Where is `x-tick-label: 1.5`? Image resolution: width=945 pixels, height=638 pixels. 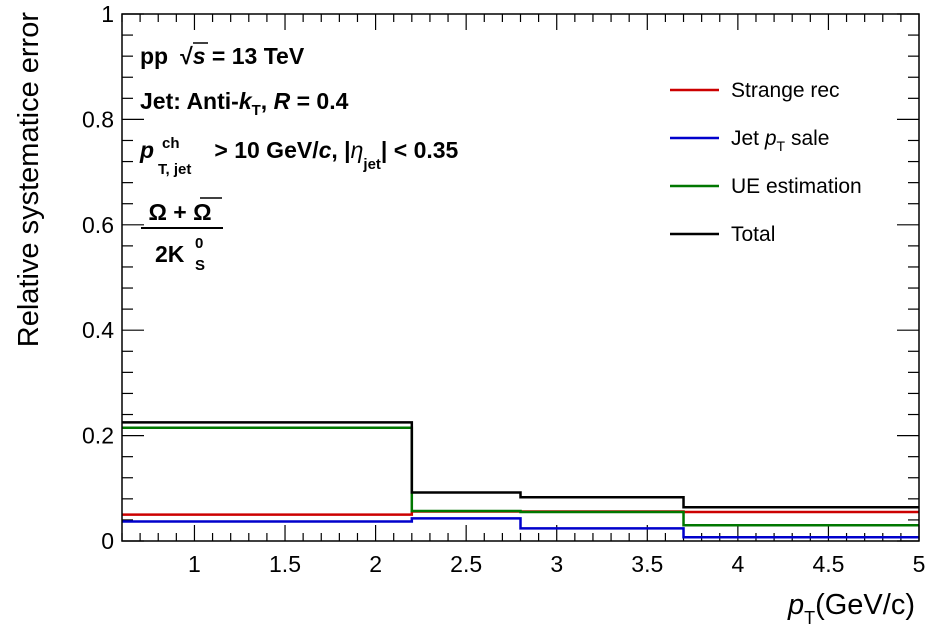
x-tick-label: 1.5 is located at coordinates (285, 564).